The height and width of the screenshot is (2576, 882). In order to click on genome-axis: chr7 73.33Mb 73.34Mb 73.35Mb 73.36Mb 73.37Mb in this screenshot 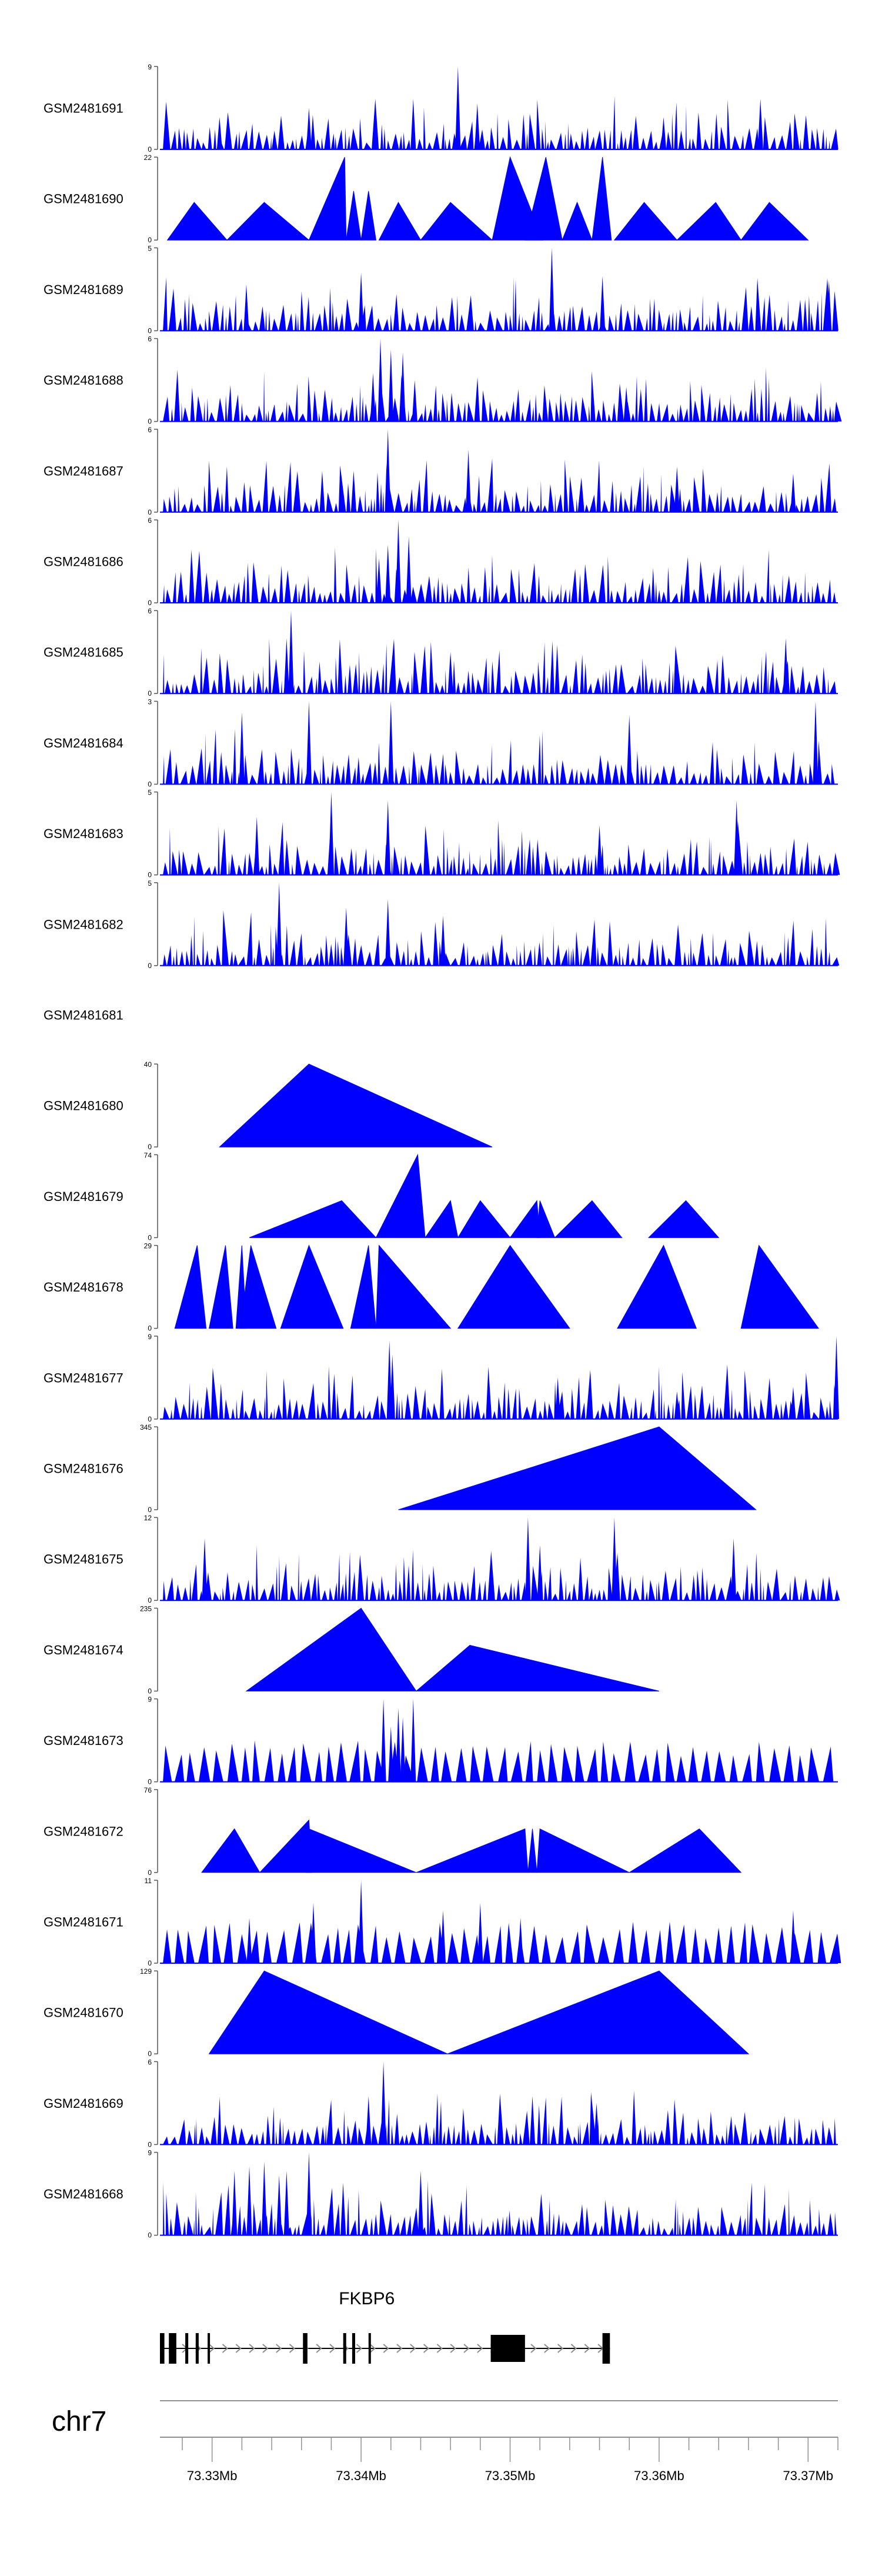, I will do `click(445, 2441)`.